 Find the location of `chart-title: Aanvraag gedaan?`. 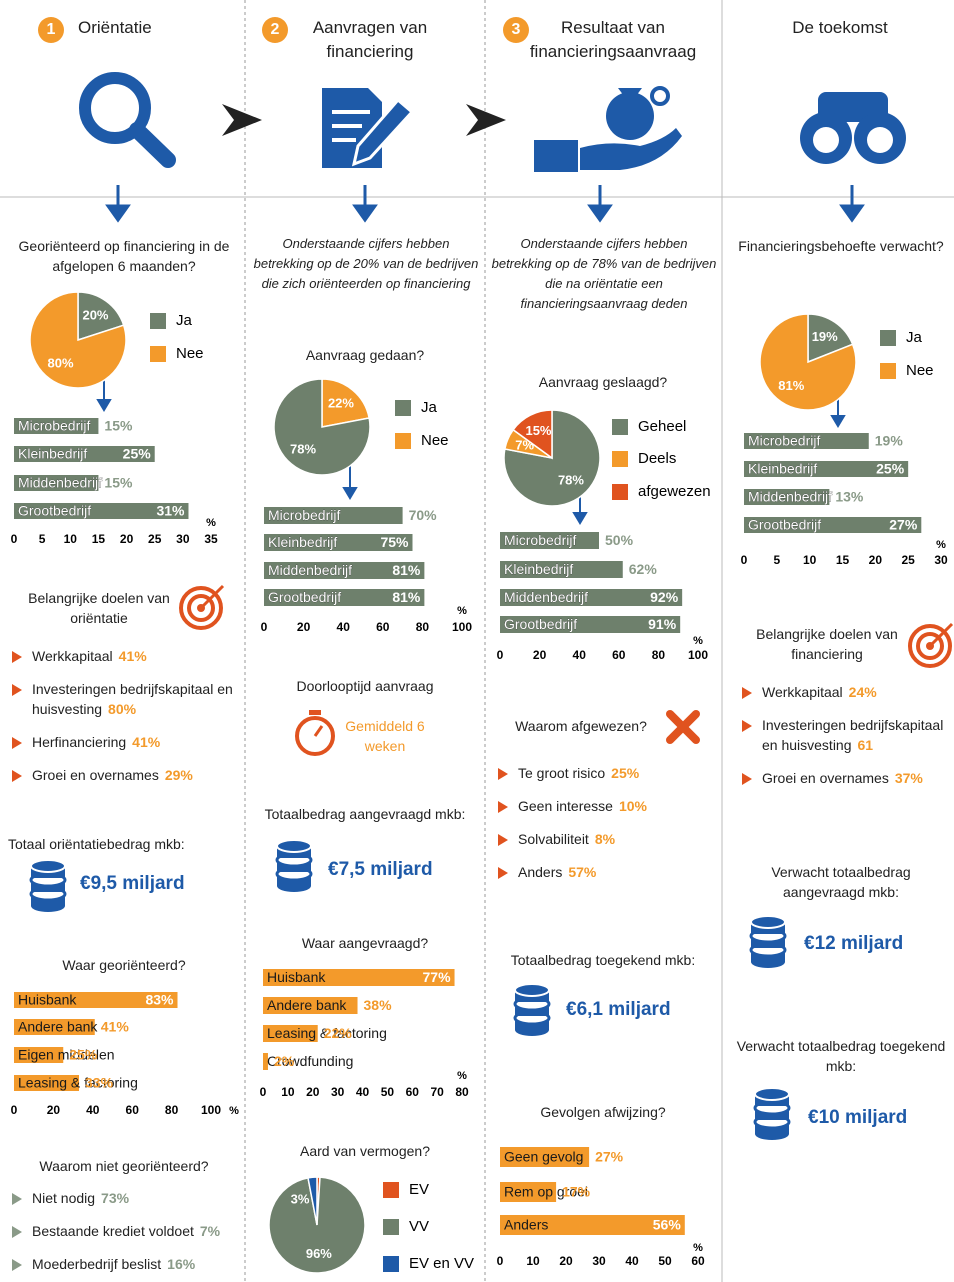

chart-title: Aanvraag gedaan? is located at coordinates (365, 355).